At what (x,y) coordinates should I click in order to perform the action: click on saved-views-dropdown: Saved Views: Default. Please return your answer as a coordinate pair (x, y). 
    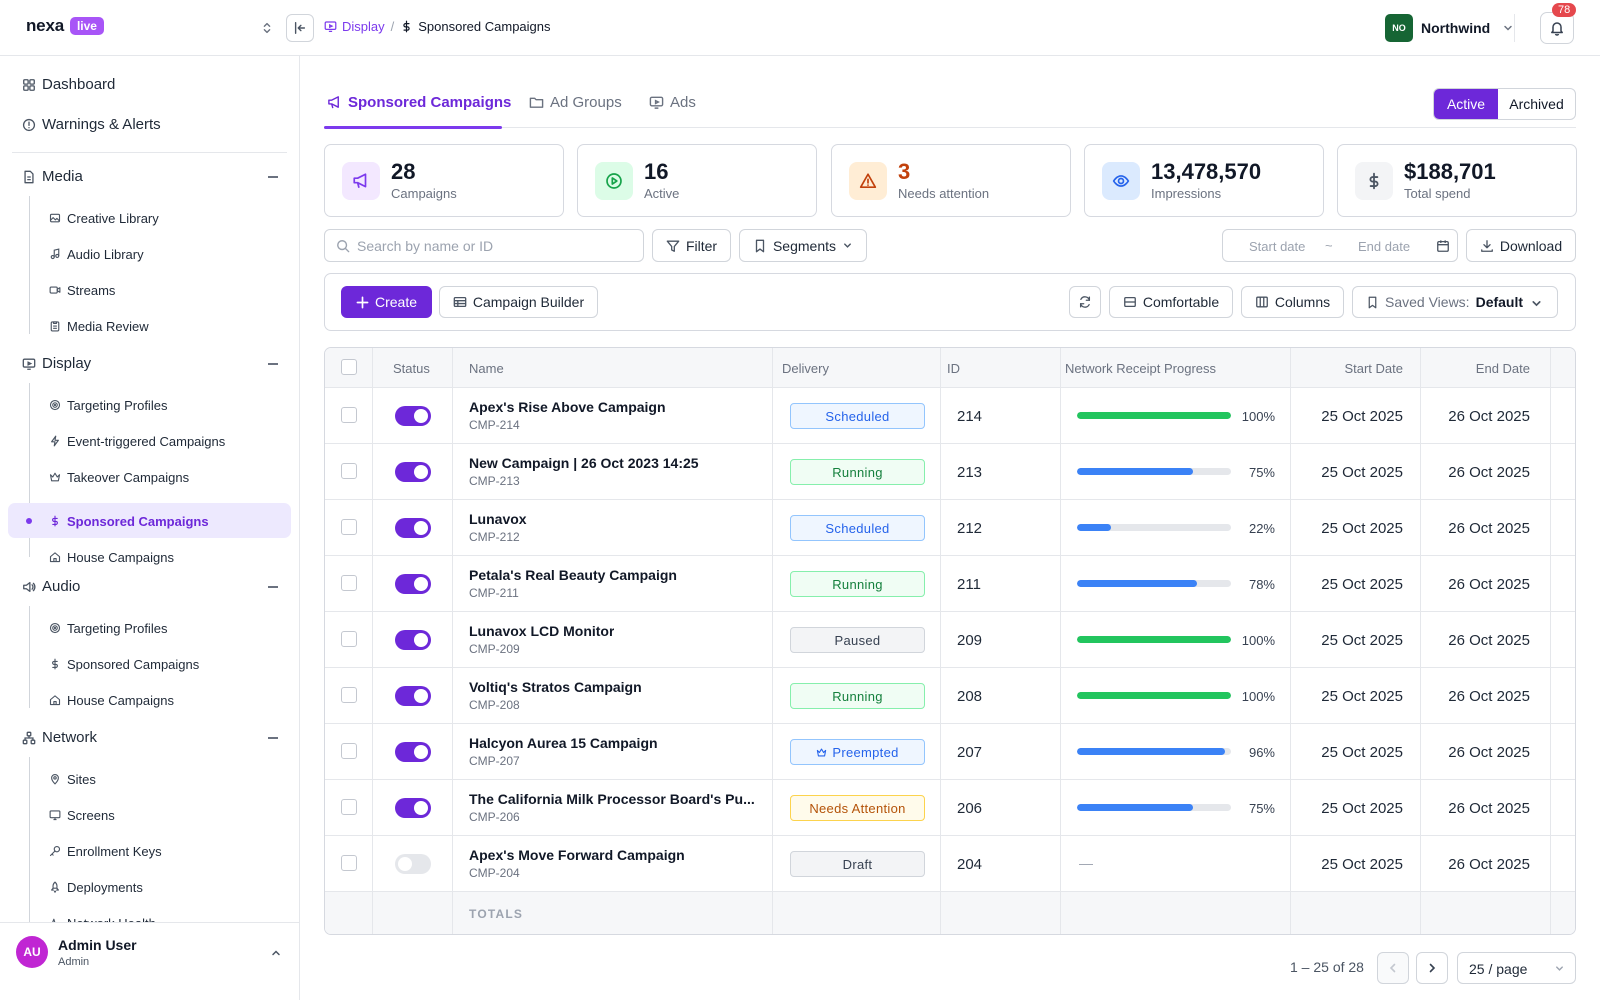
    Looking at the image, I should click on (1455, 302).